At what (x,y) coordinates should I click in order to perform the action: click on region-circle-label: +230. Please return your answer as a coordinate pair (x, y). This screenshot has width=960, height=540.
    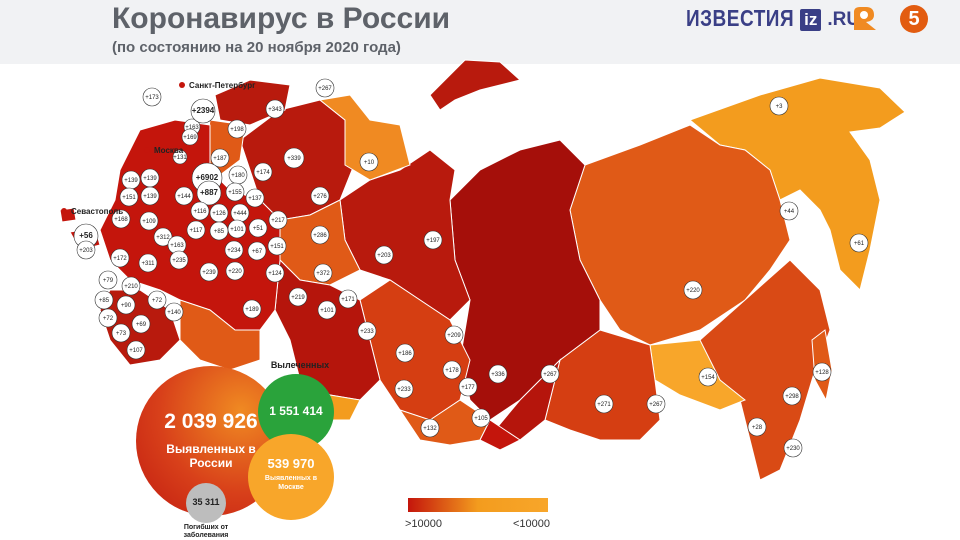
    Looking at the image, I should click on (793, 449).